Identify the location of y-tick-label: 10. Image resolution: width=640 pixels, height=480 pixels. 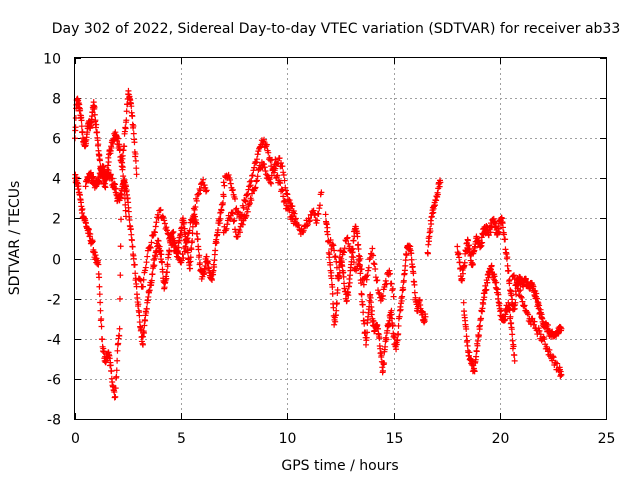
(52, 60).